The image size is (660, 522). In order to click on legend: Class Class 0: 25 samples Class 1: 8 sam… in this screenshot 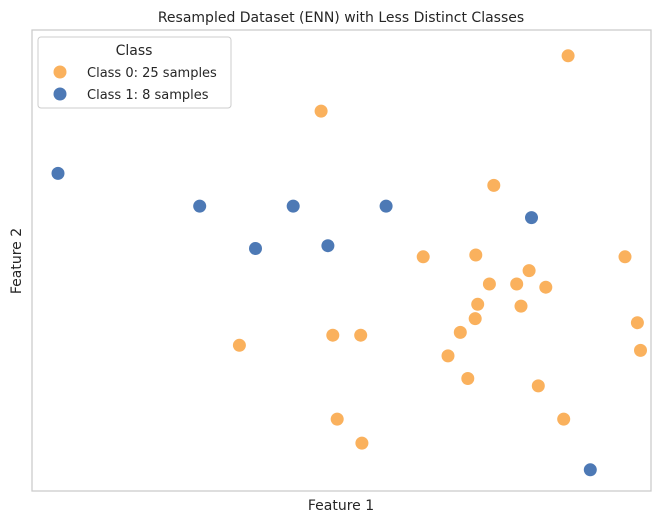, I will do `click(134, 72)`.